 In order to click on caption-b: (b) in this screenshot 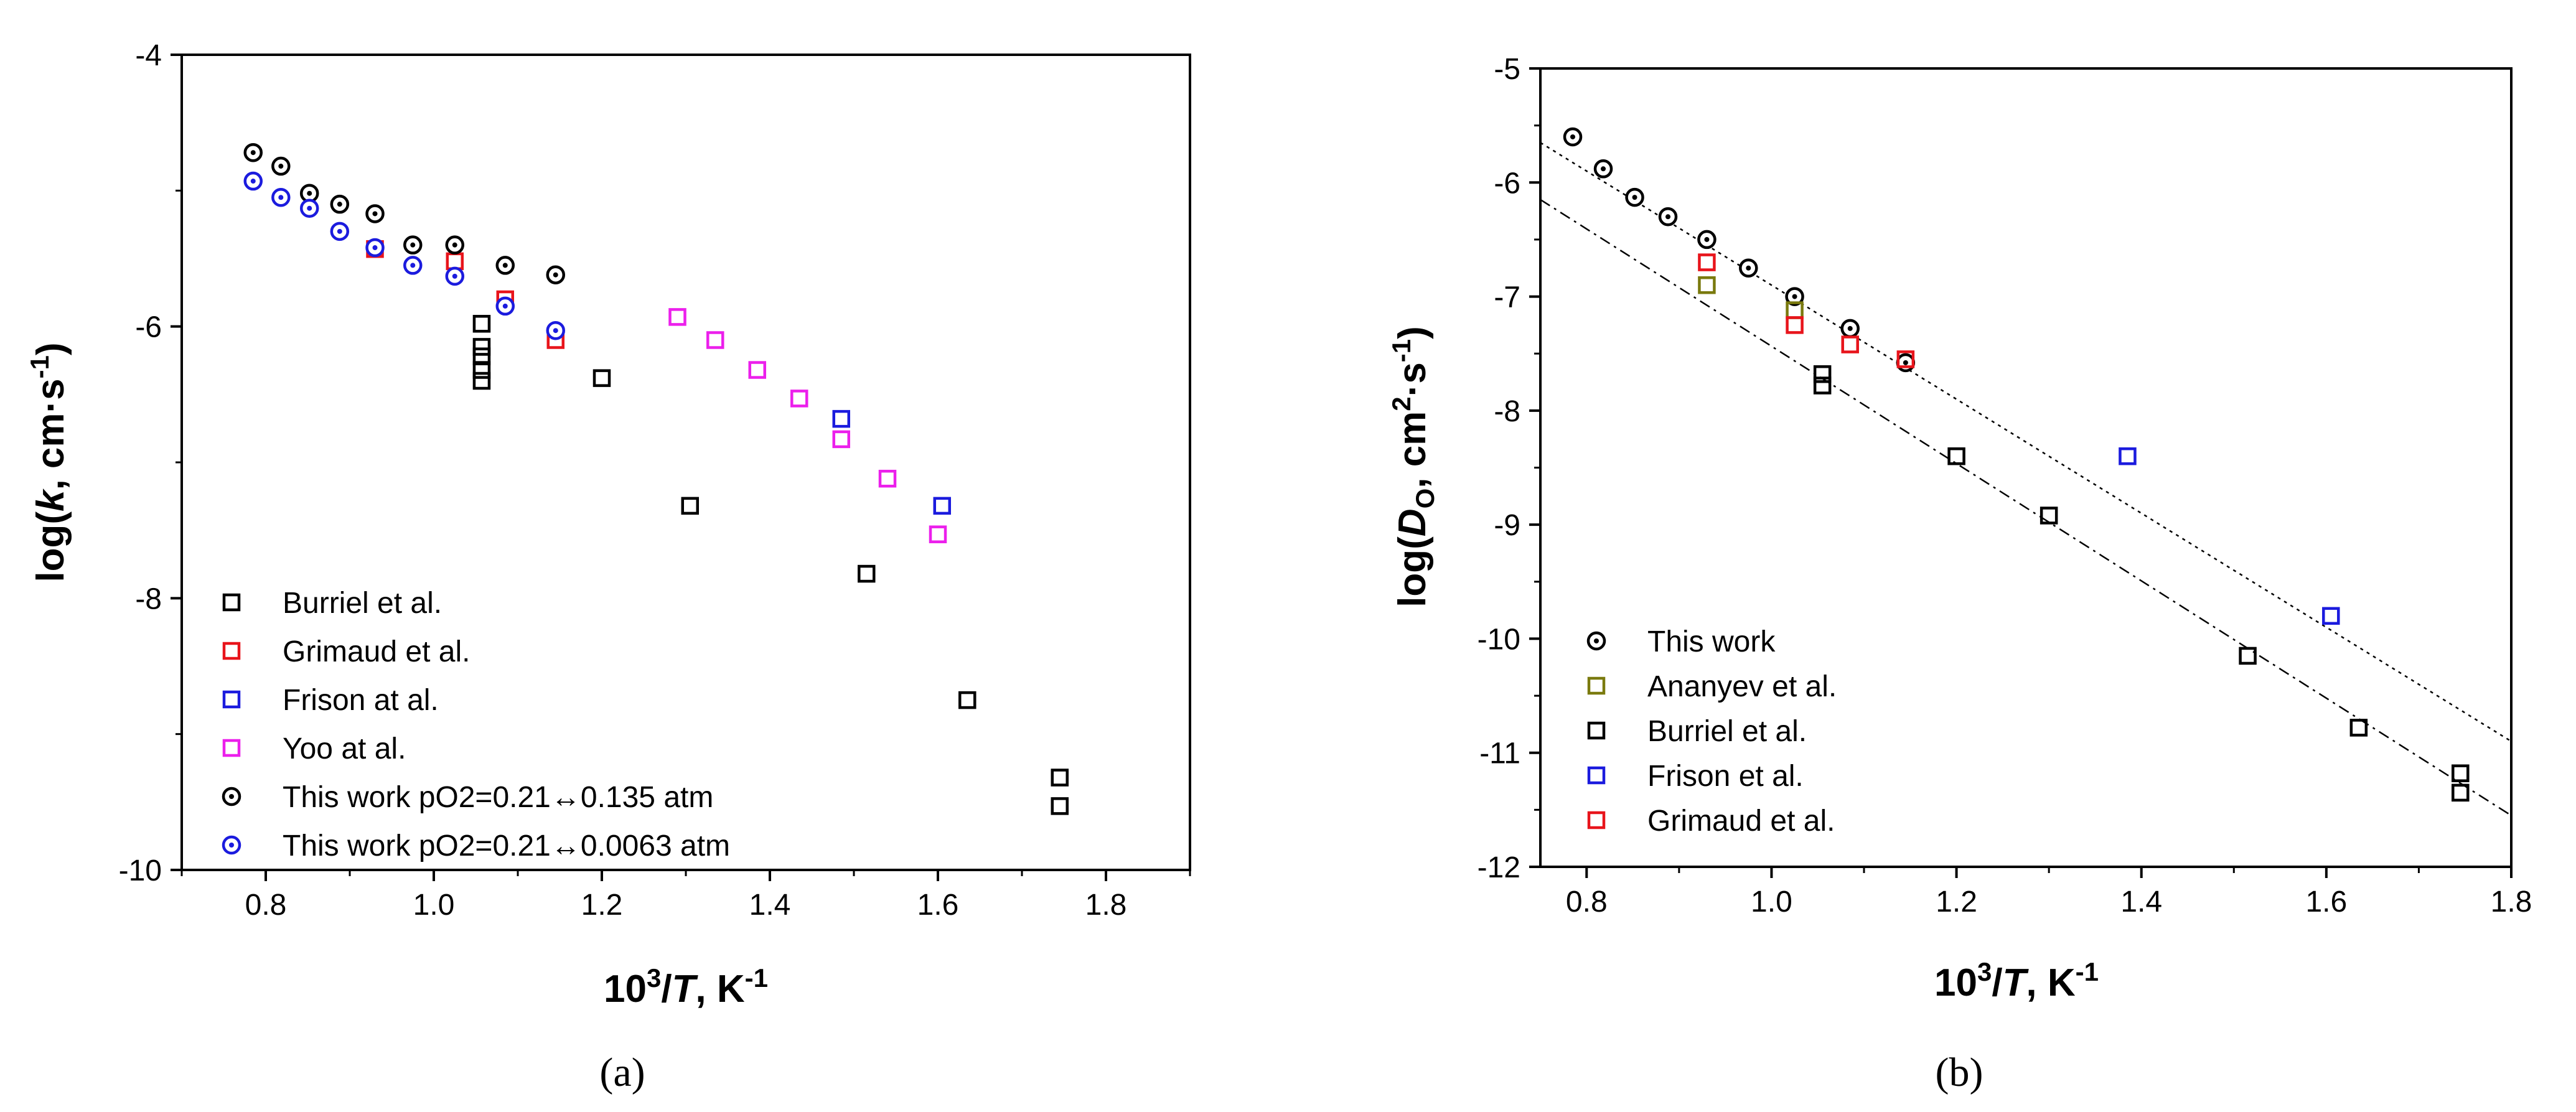, I will do `click(1960, 1072)`.